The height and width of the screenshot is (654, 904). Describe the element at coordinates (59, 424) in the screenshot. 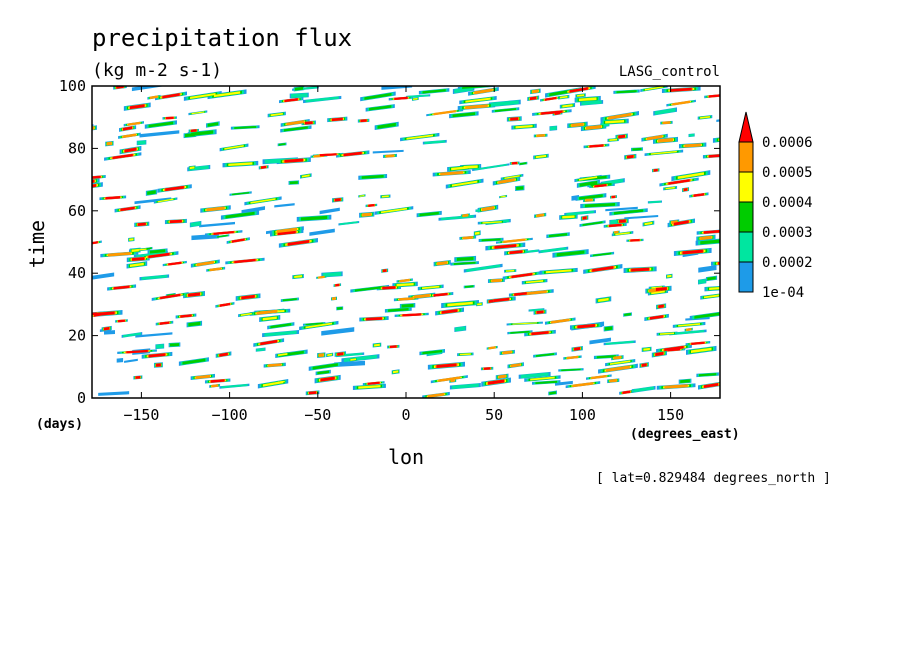

I see `y-unit-label: (days)` at that location.